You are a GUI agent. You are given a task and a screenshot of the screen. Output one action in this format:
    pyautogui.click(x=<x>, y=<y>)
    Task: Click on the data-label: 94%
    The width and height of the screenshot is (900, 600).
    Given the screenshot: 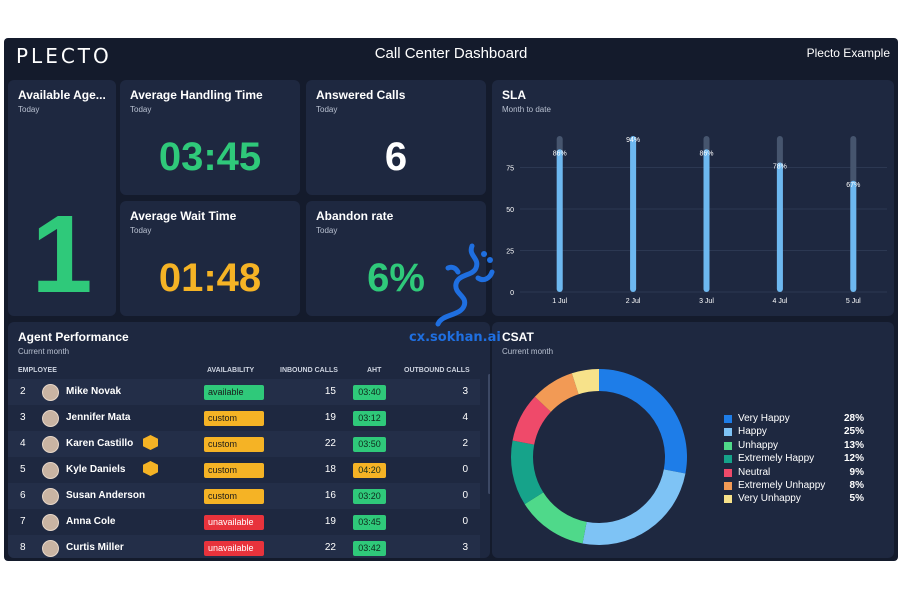 What is the action you would take?
    pyautogui.click(x=633, y=140)
    